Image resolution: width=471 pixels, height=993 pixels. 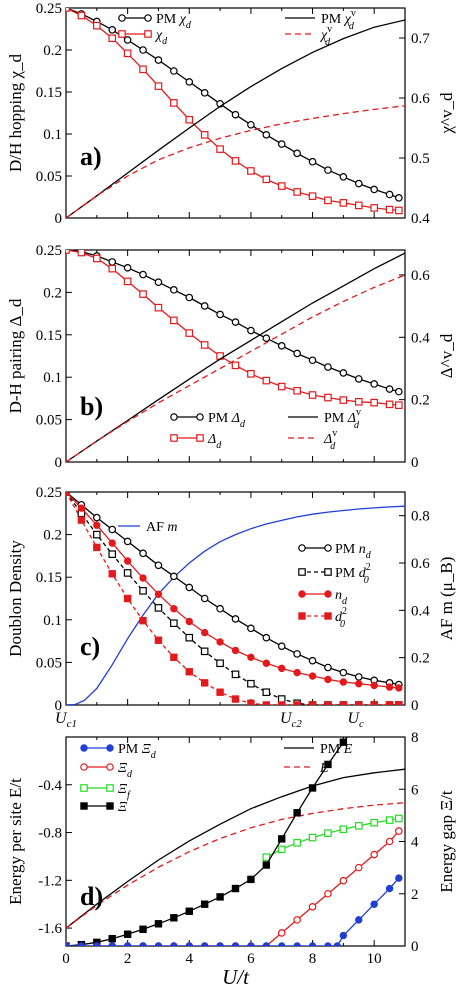 I want to click on y-tick-label: 0.2, so click(x=52, y=51).